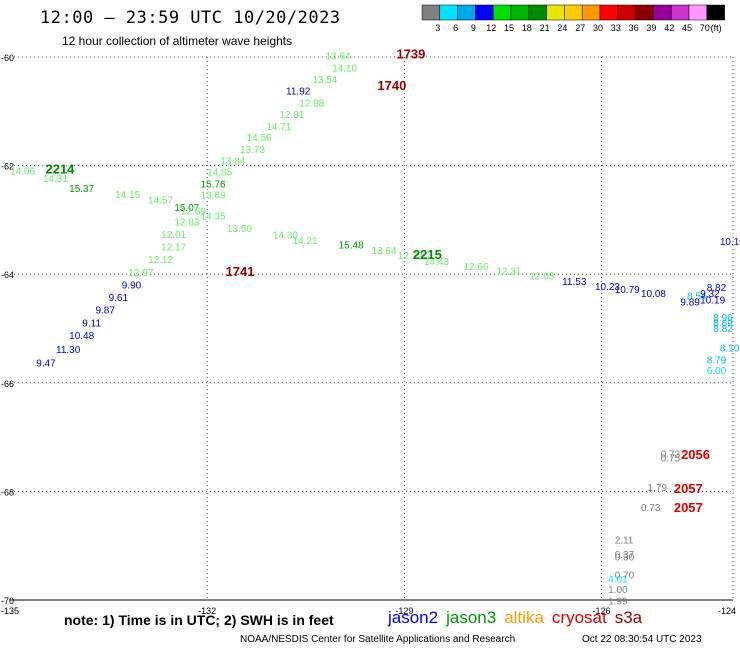 This screenshot has width=740, height=650. I want to click on swh-label: 14.71, so click(278, 127).